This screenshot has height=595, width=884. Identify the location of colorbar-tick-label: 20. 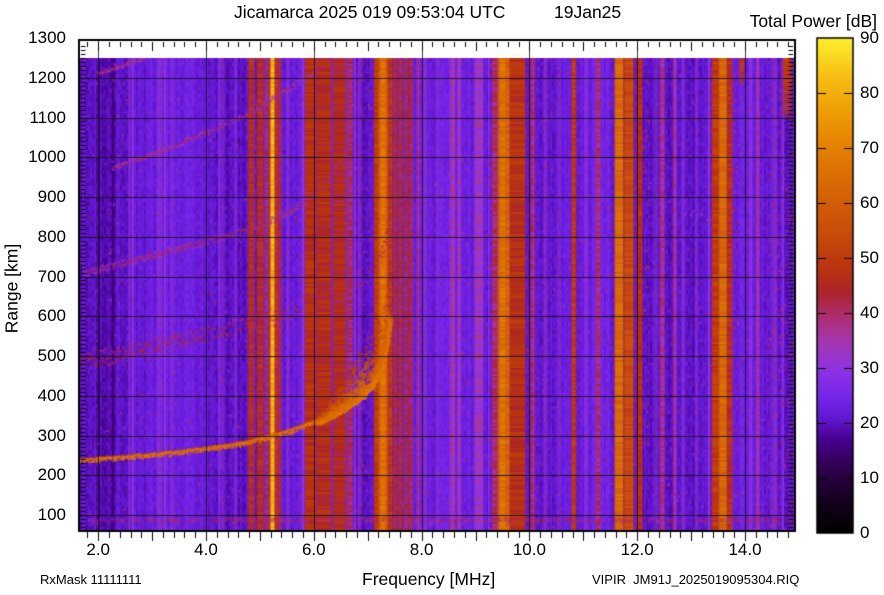
(869, 422).